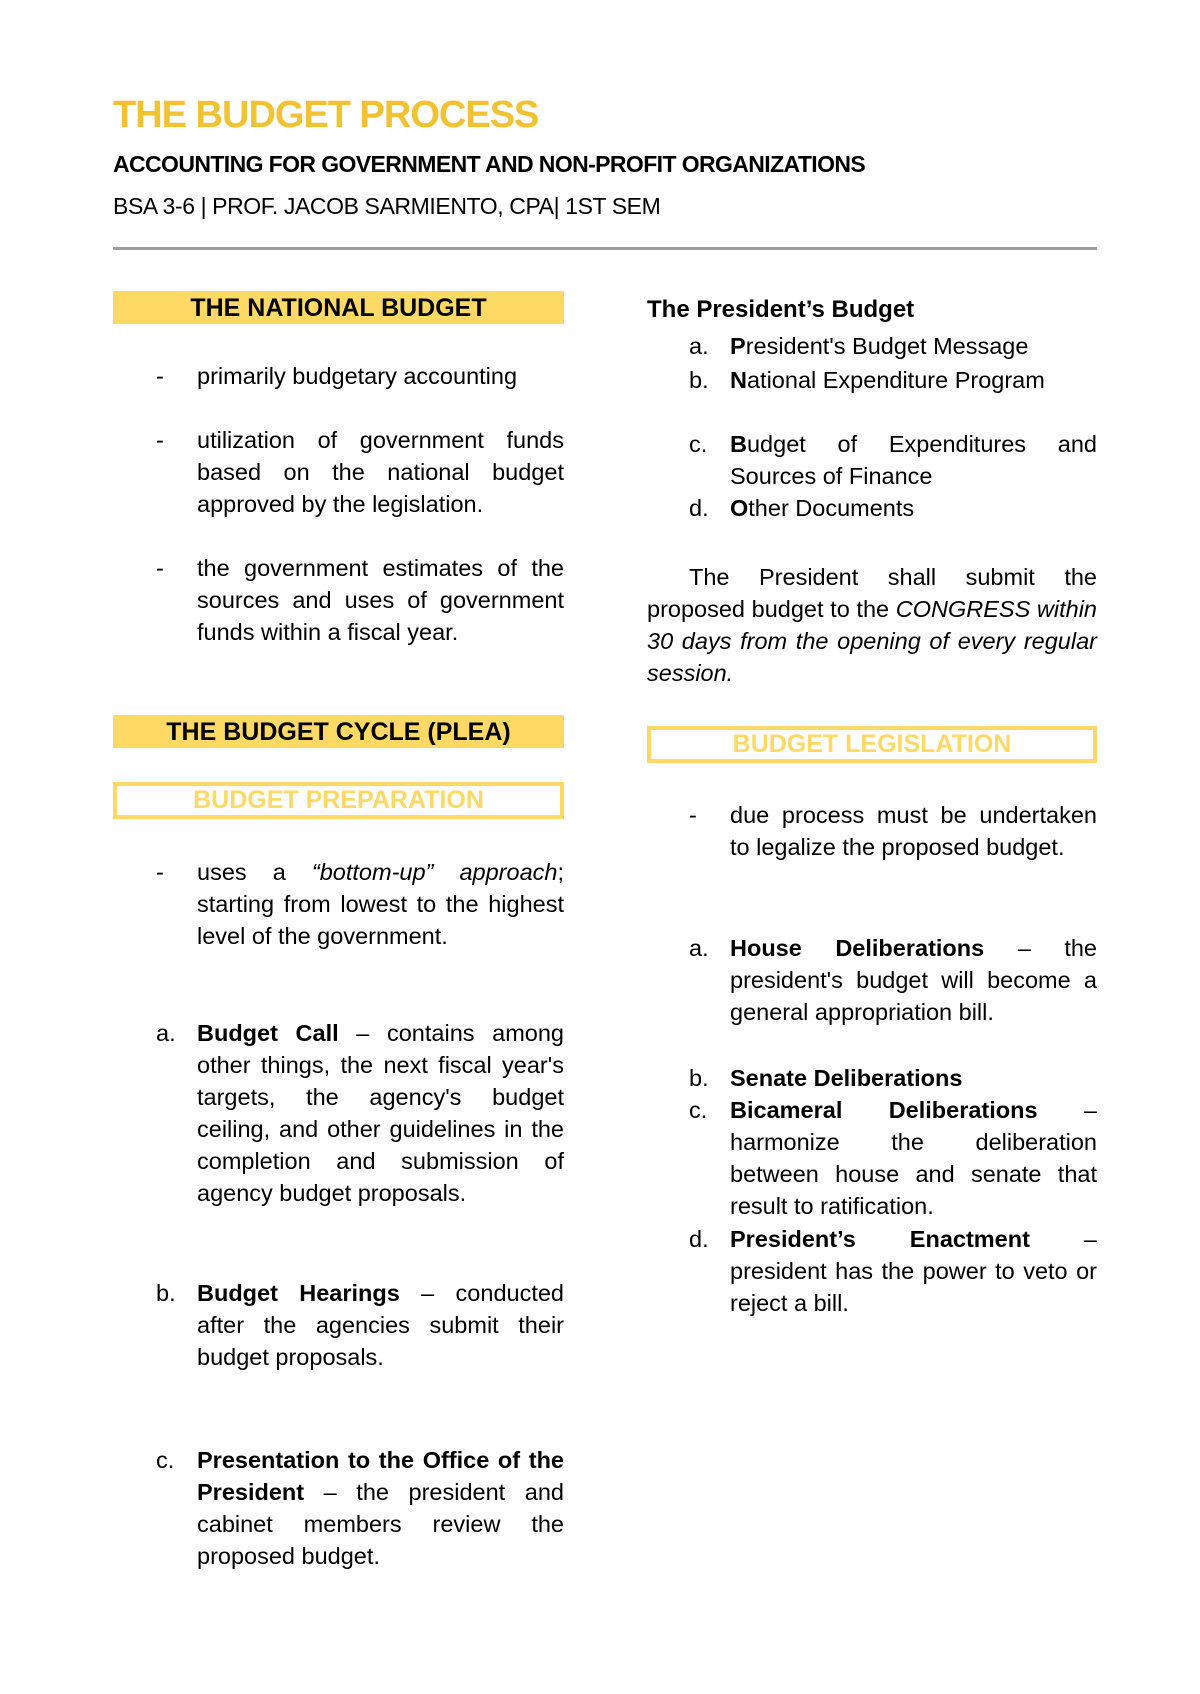 The image size is (1200, 1694). I want to click on list-item-senate: b. Senate Deliberations, so click(893, 1078).